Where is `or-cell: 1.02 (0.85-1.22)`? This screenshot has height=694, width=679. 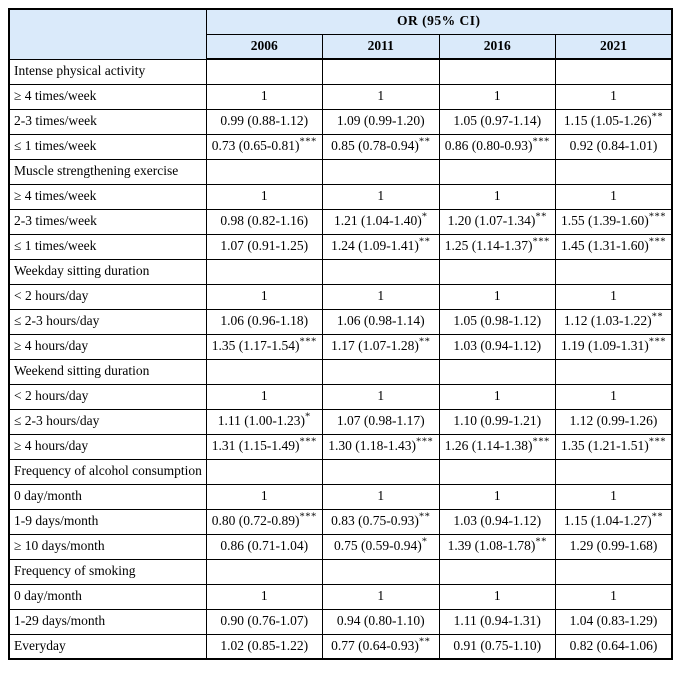 or-cell: 1.02 (0.85-1.22) is located at coordinates (264, 646).